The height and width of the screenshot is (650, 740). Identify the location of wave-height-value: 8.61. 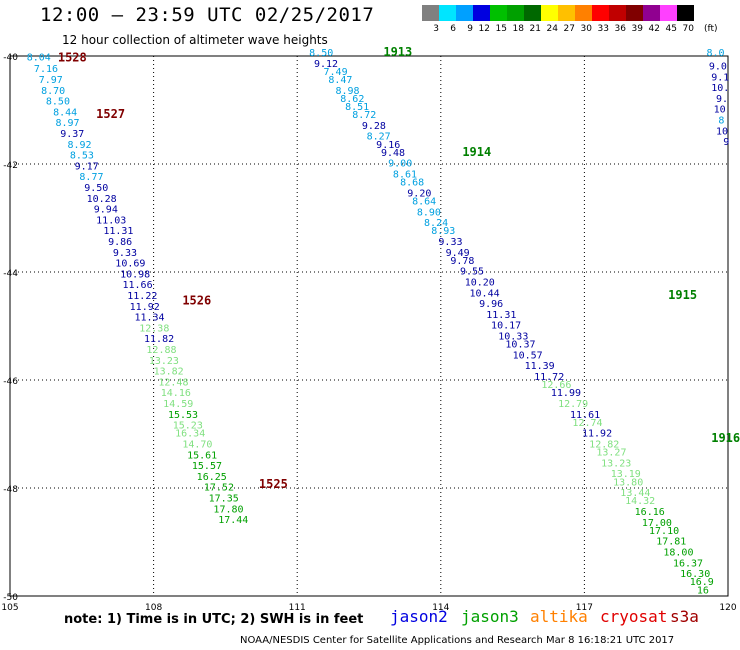
(405, 175).